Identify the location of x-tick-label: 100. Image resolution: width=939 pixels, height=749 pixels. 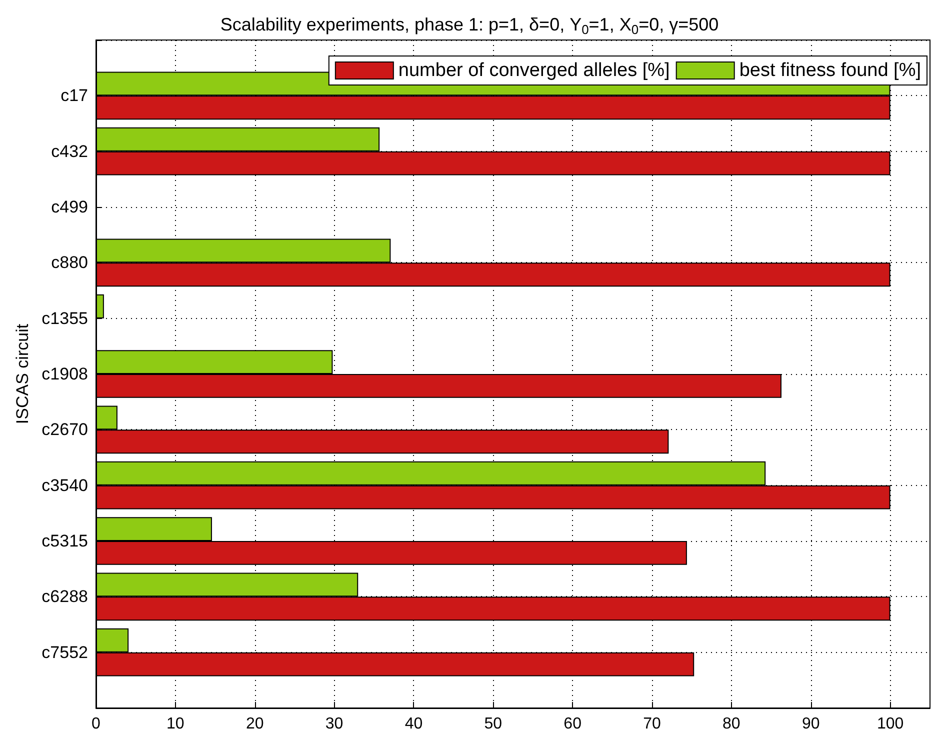
(890, 724).